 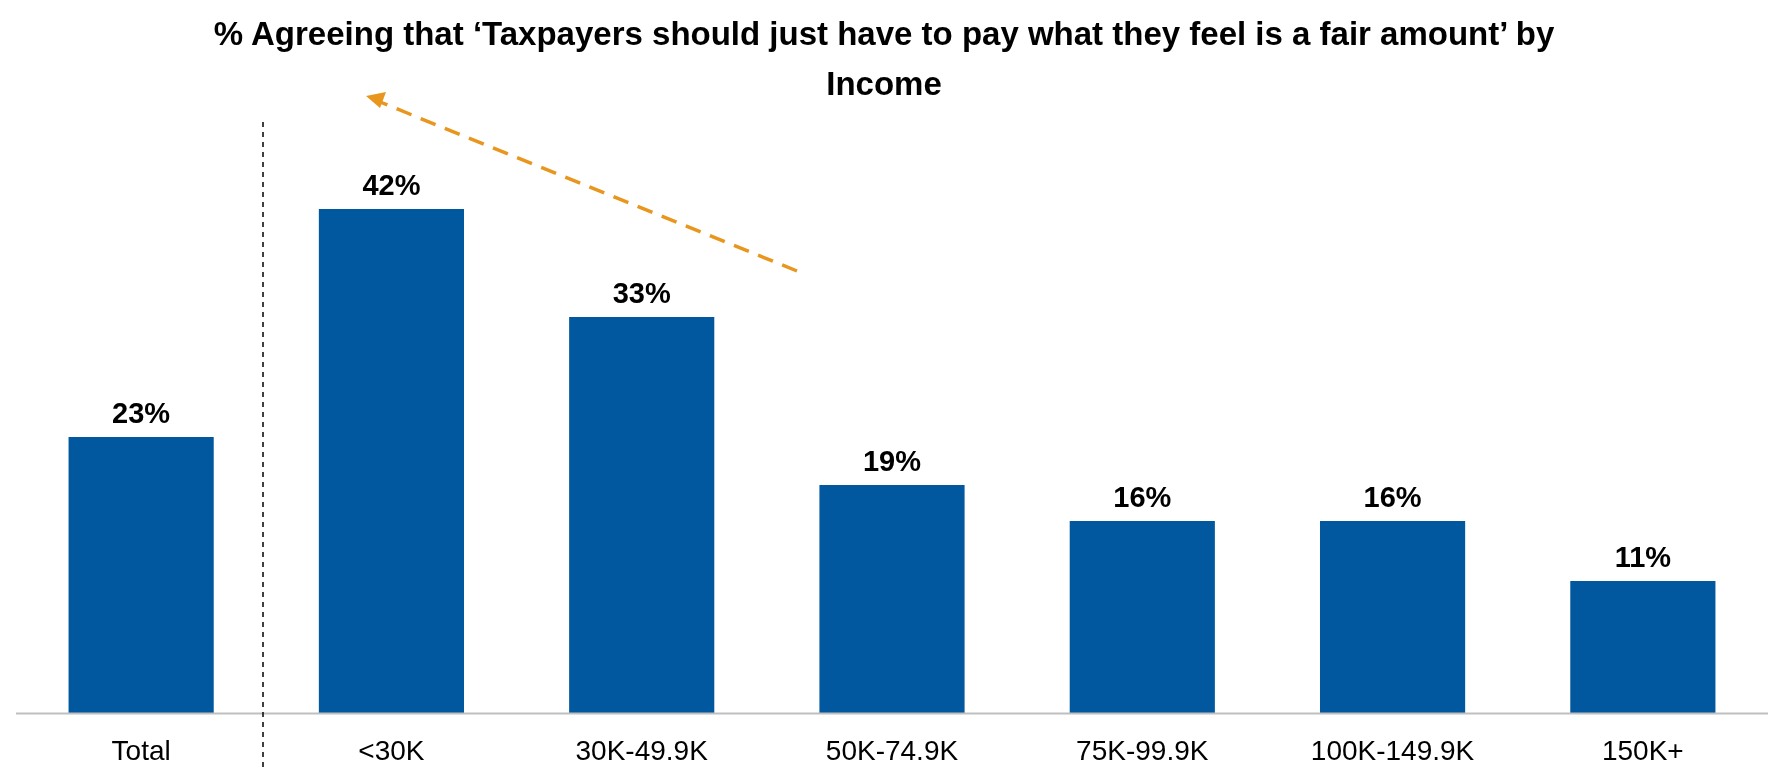 What do you see at coordinates (391, 185) in the screenshot?
I see `data-label: 42%` at bounding box center [391, 185].